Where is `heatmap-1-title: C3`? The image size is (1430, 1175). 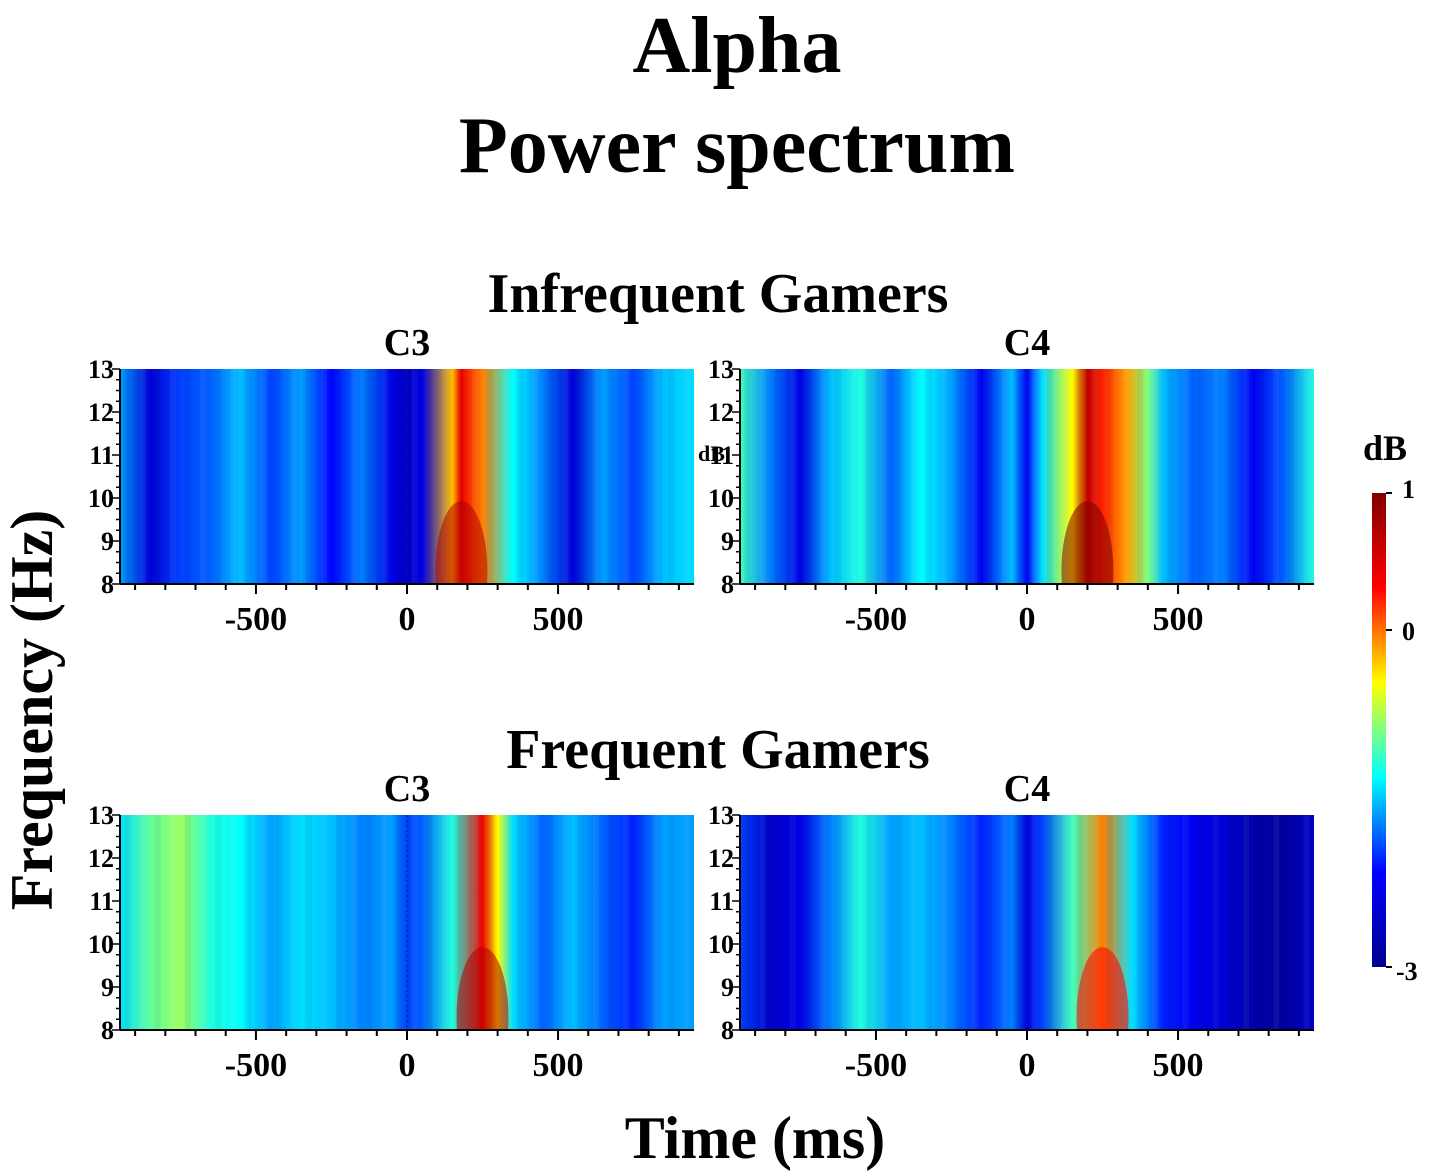
heatmap-1-title: C3 is located at coordinates (407, 343).